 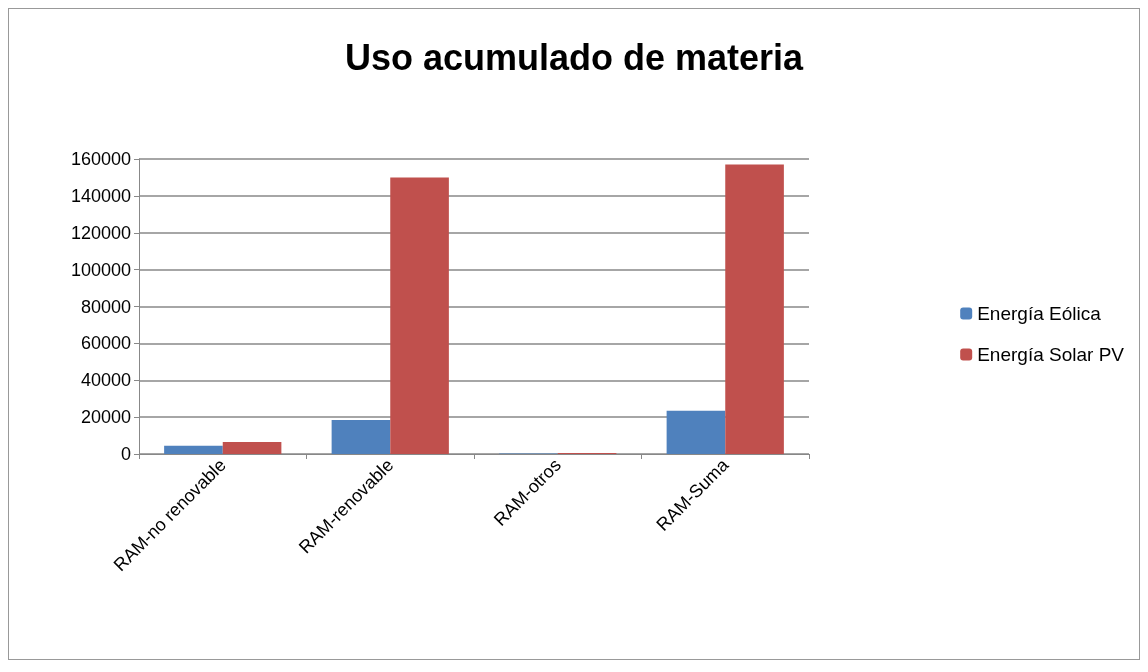 I want to click on y-tick-label: 140000, so click(x=100, y=195).